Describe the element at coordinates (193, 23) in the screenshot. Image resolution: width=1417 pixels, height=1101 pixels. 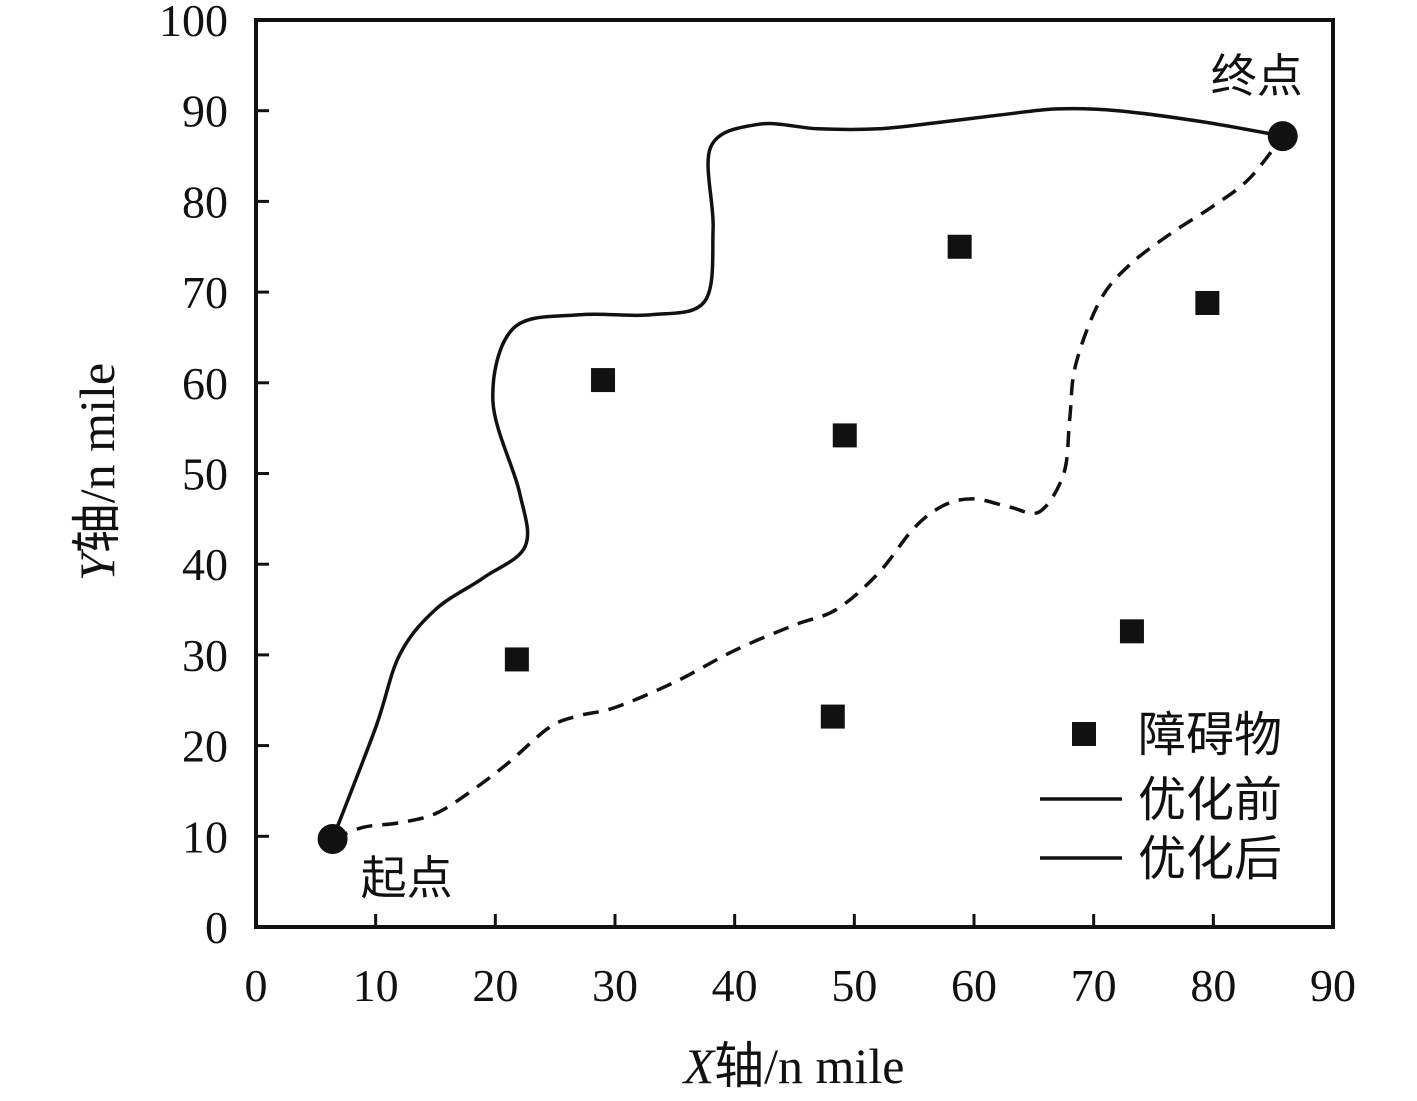
I see `y-tick-label: 100` at that location.